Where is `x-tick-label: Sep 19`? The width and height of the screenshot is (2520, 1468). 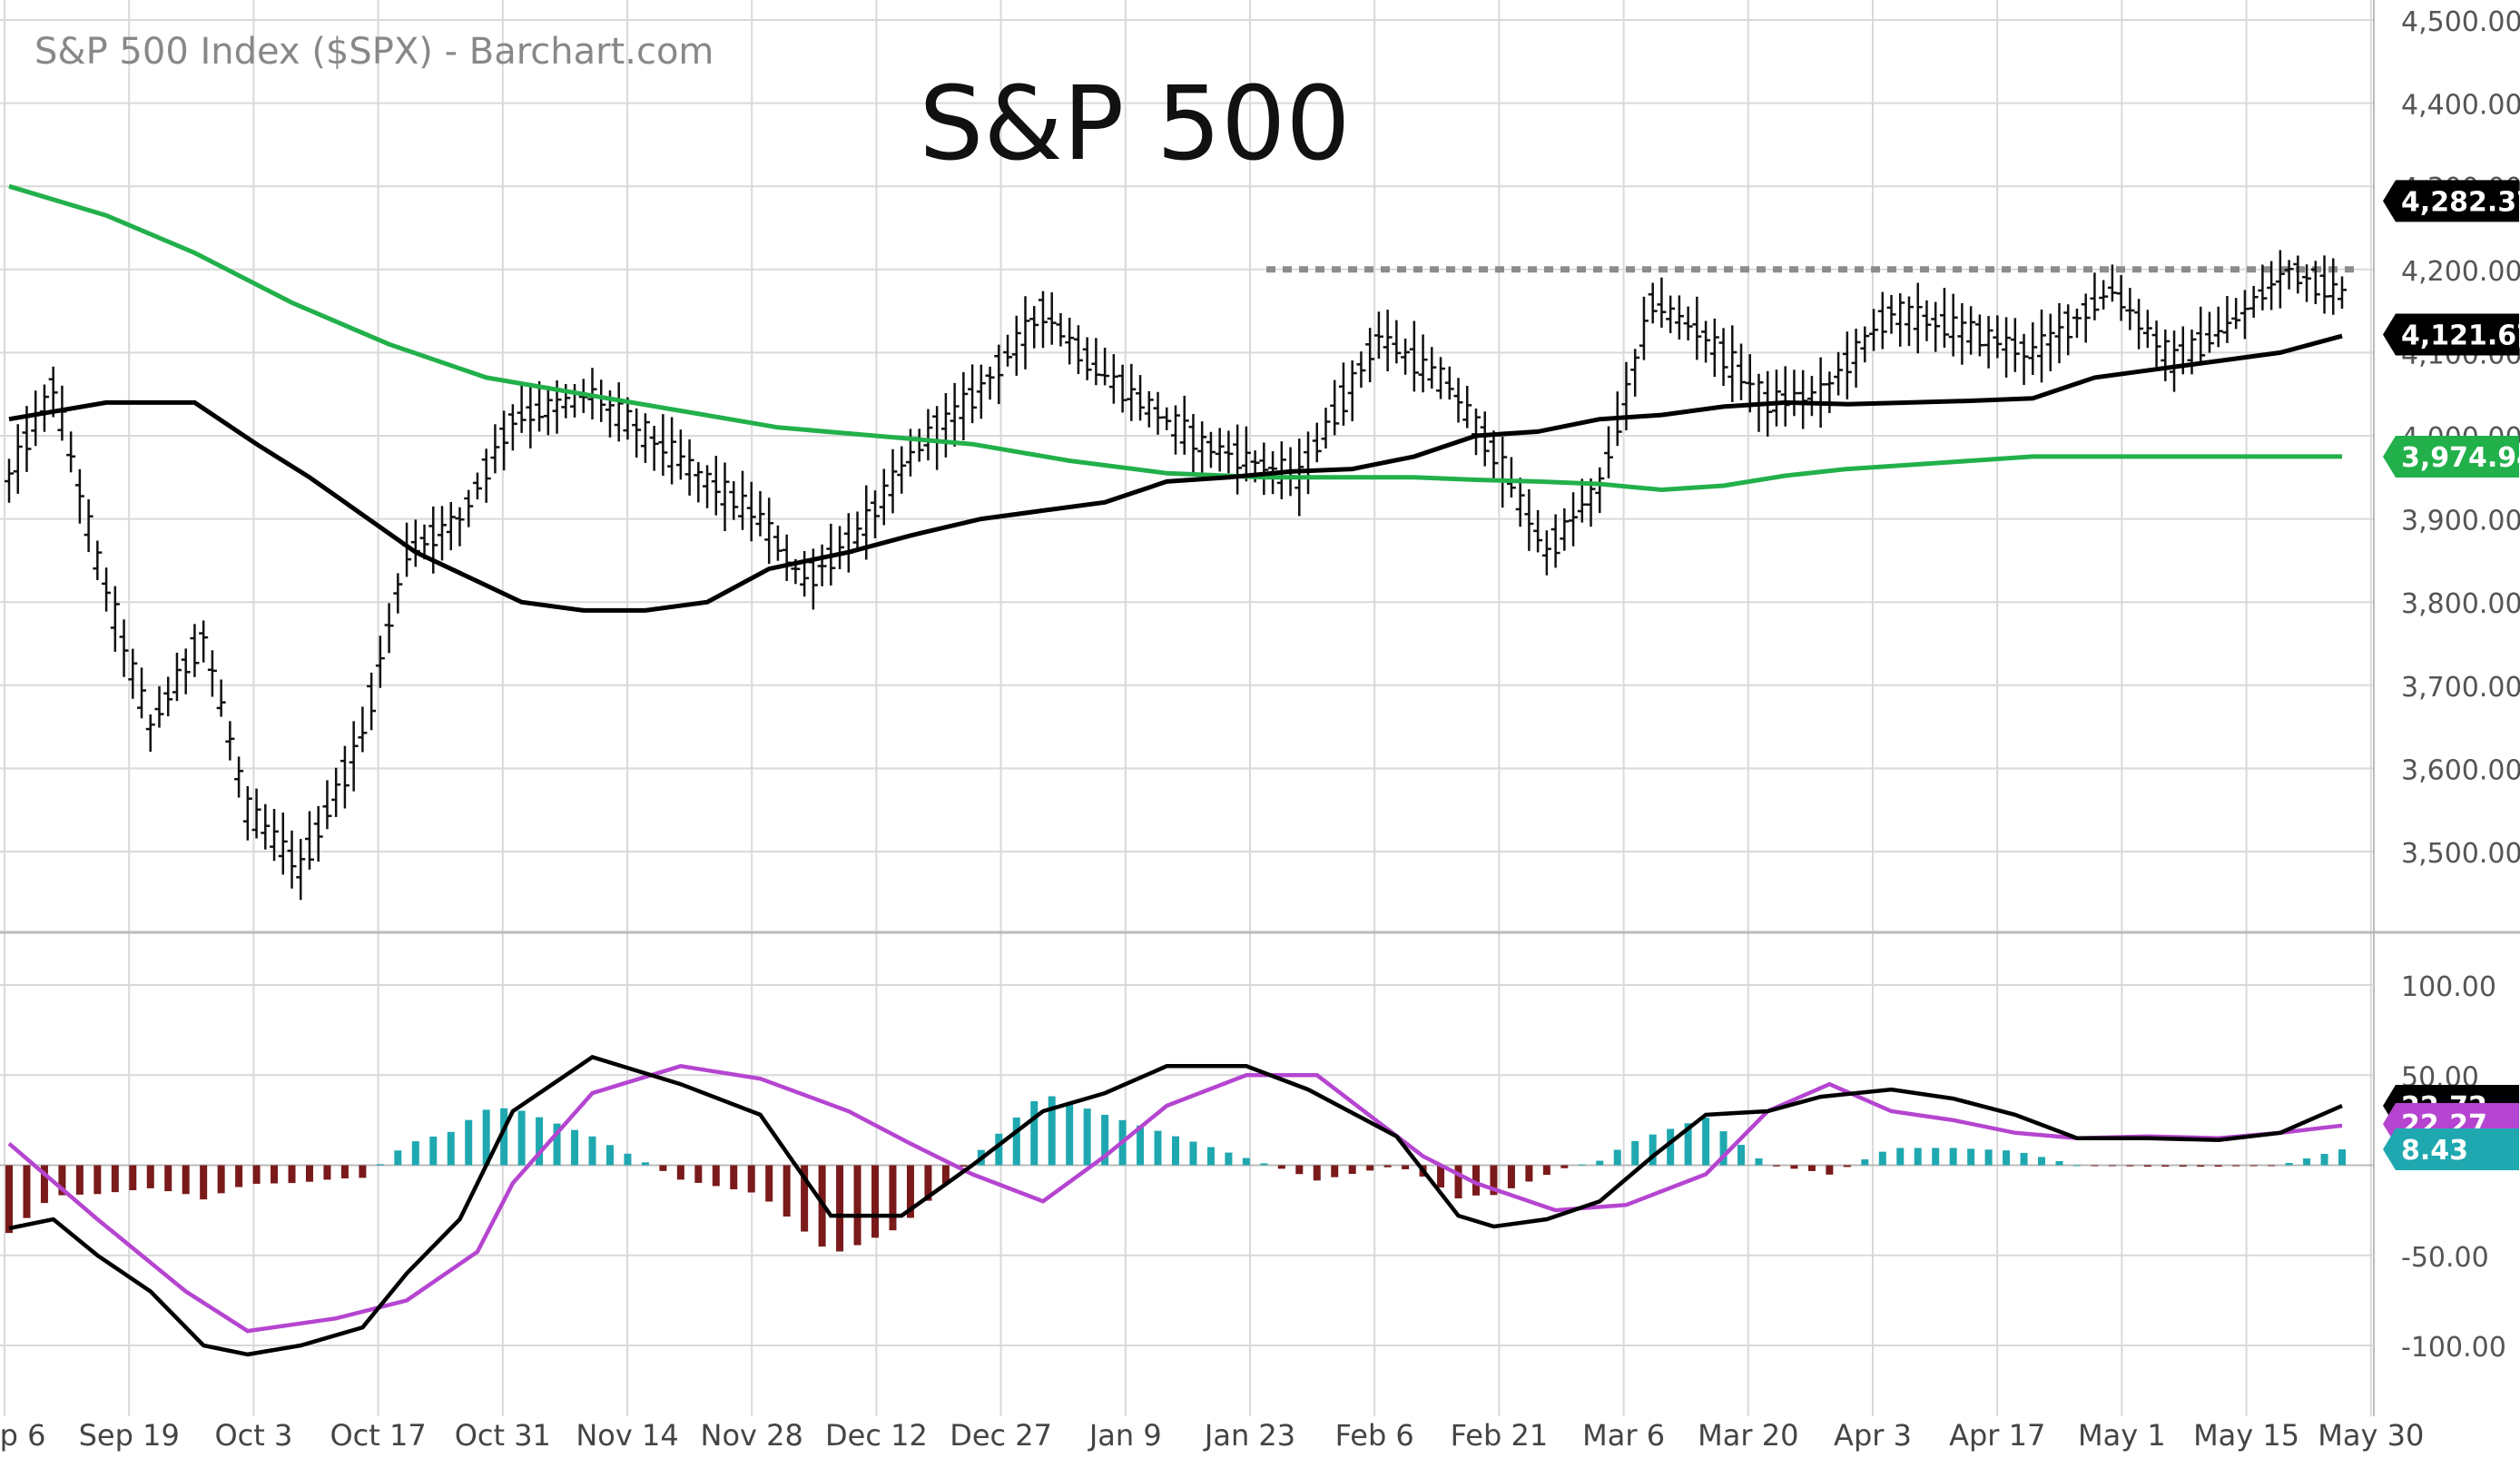 x-tick-label: Sep 19 is located at coordinates (130, 1435).